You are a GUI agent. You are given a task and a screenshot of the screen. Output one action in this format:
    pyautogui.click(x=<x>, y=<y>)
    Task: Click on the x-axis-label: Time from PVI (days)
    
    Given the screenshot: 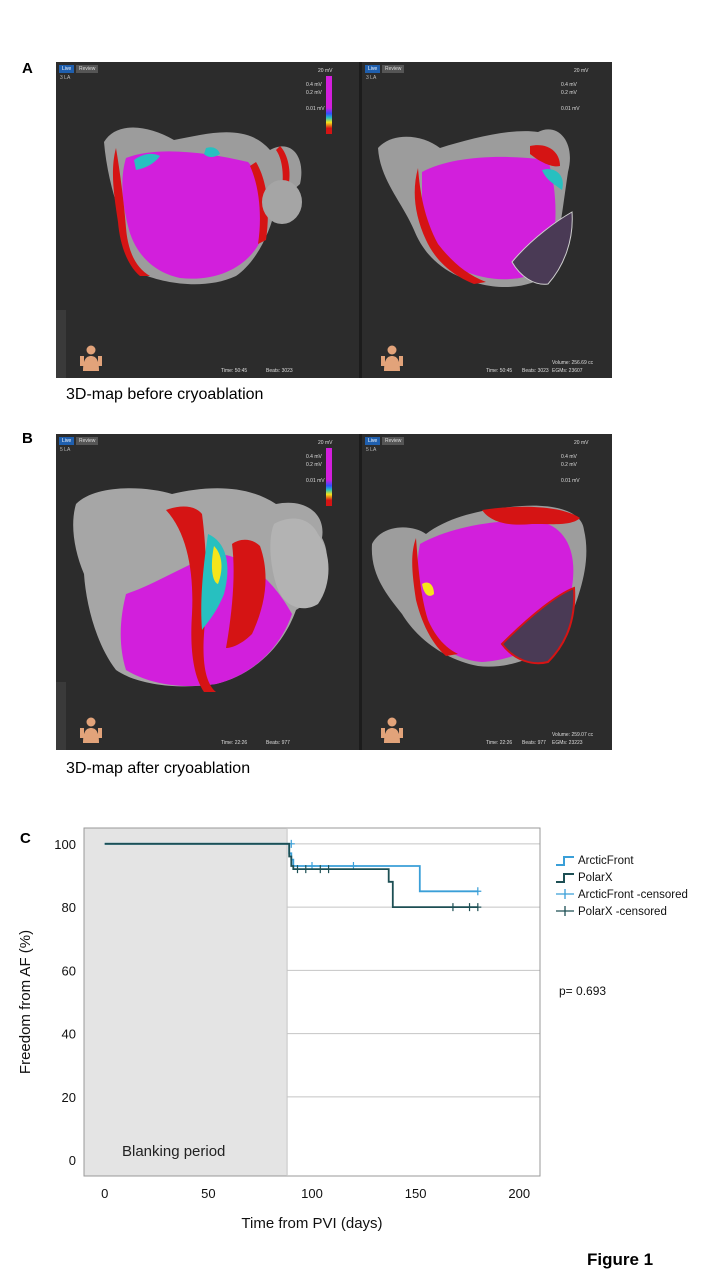 What is the action you would take?
    pyautogui.click(x=311, y=1223)
    